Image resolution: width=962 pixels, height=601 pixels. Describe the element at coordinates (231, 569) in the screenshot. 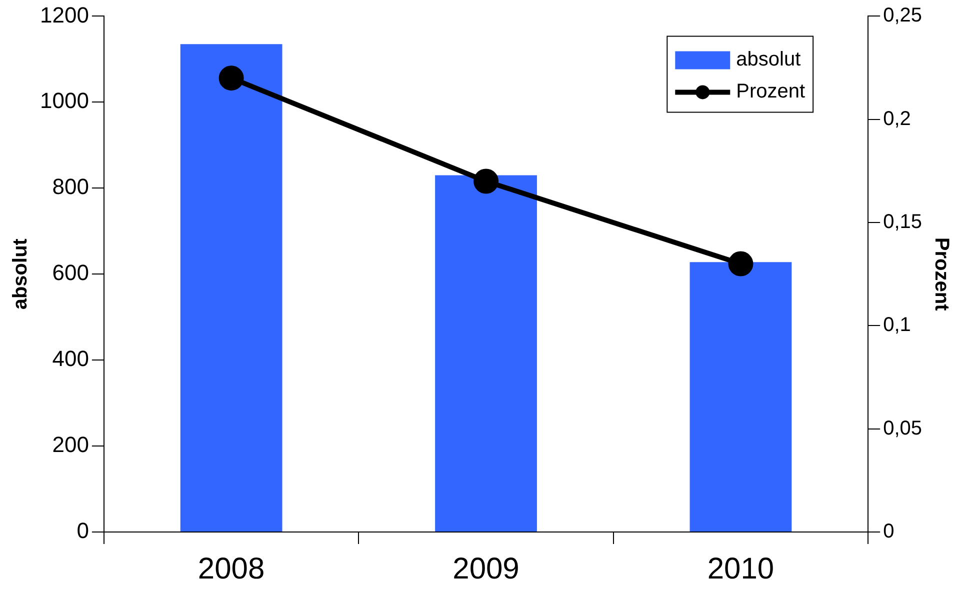

I see `x-tick-label: 2008` at that location.